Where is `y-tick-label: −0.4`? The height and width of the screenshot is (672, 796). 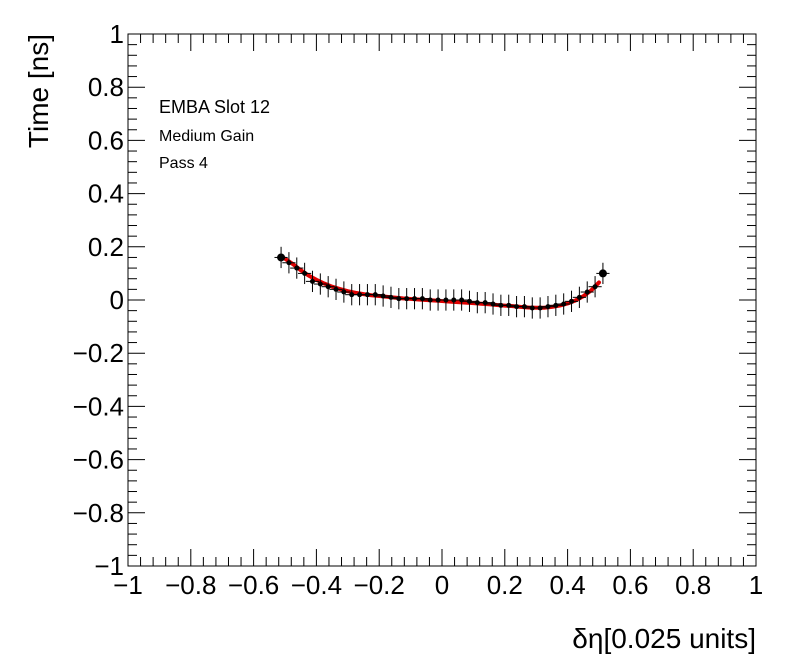 y-tick-label: −0.4 is located at coordinates (98, 406).